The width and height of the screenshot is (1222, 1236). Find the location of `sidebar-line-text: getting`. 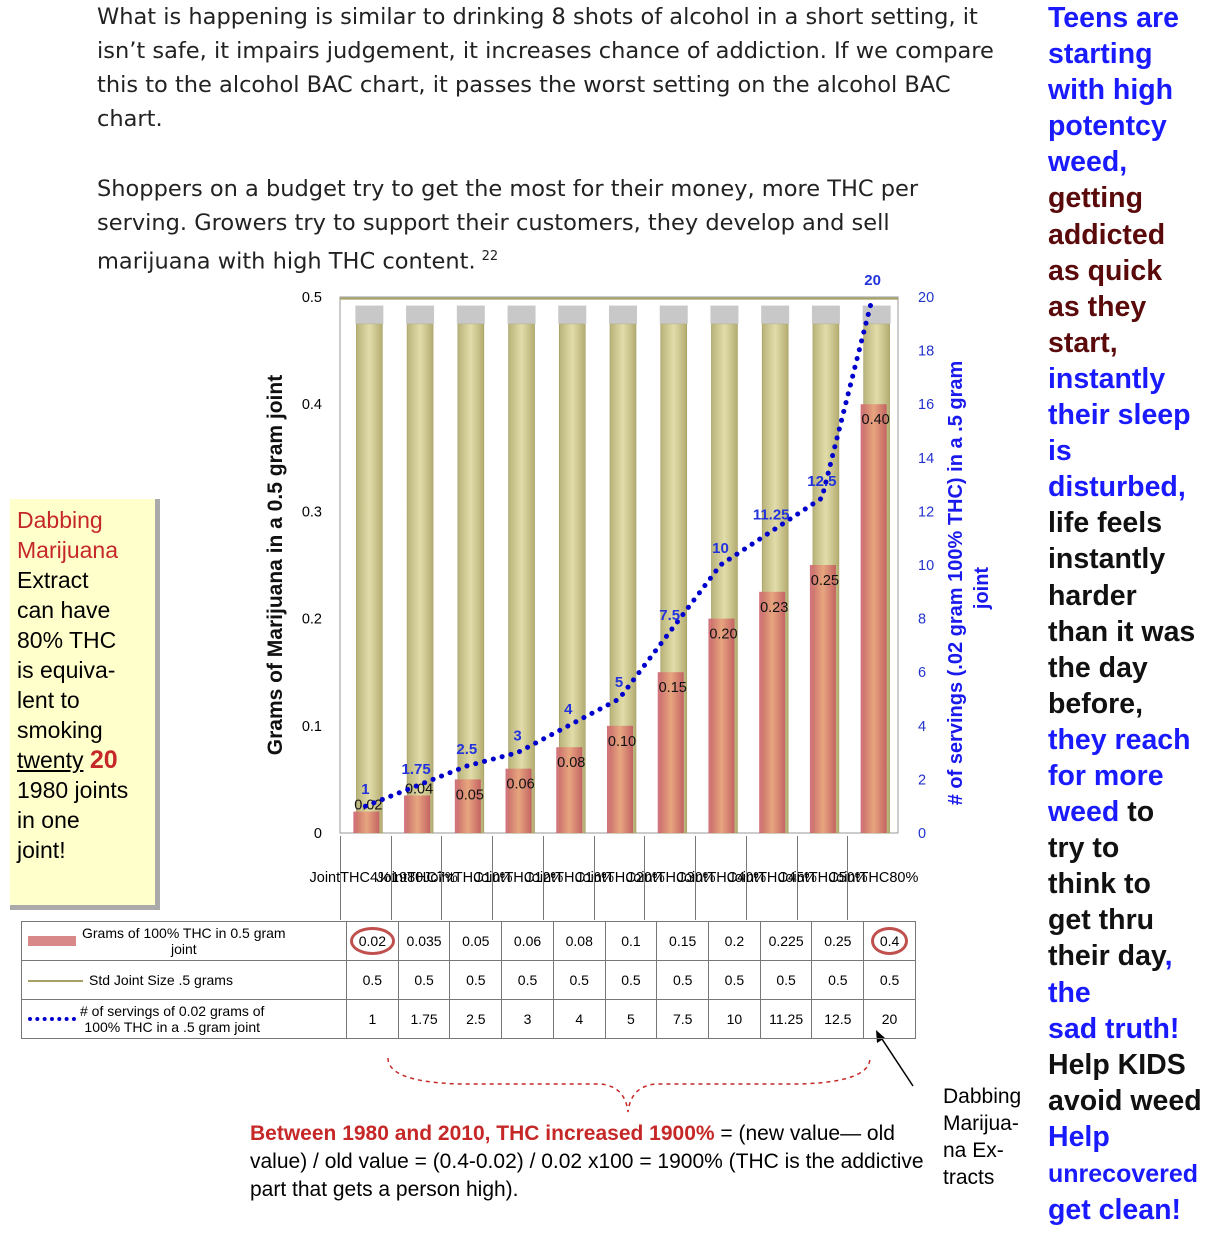

sidebar-line-text: getting is located at coordinates (1095, 198).